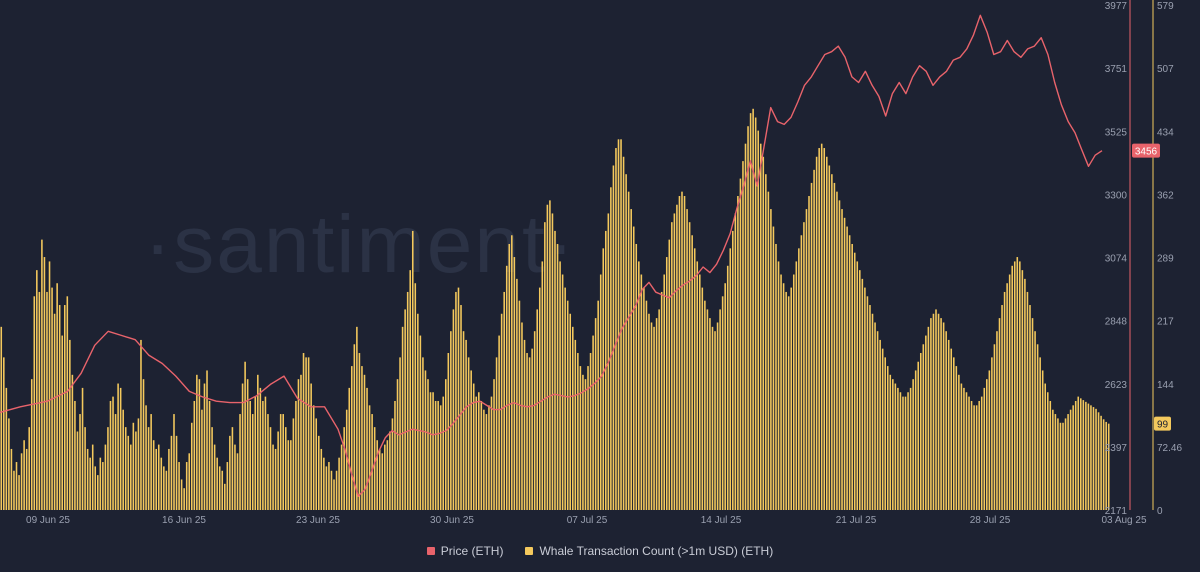 Image resolution: width=1200 pixels, height=572 pixels. What do you see at coordinates (1116, 448) in the screenshot?
I see `price-tick-label: 2397` at bounding box center [1116, 448].